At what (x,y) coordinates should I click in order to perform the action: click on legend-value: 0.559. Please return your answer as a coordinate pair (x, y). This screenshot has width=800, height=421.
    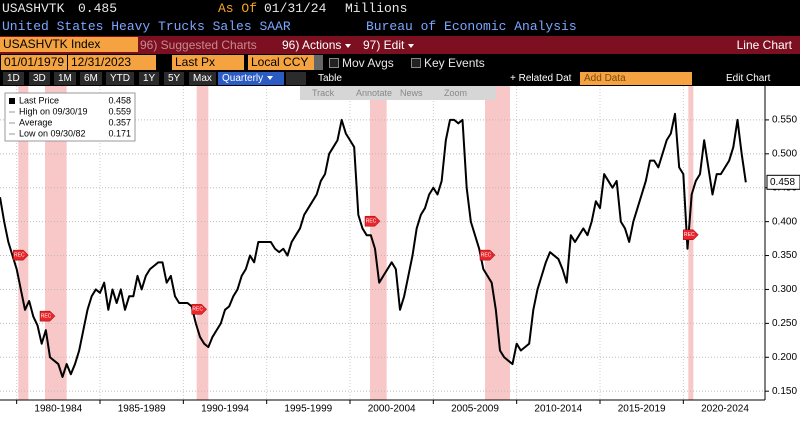
    Looking at the image, I should click on (119, 111).